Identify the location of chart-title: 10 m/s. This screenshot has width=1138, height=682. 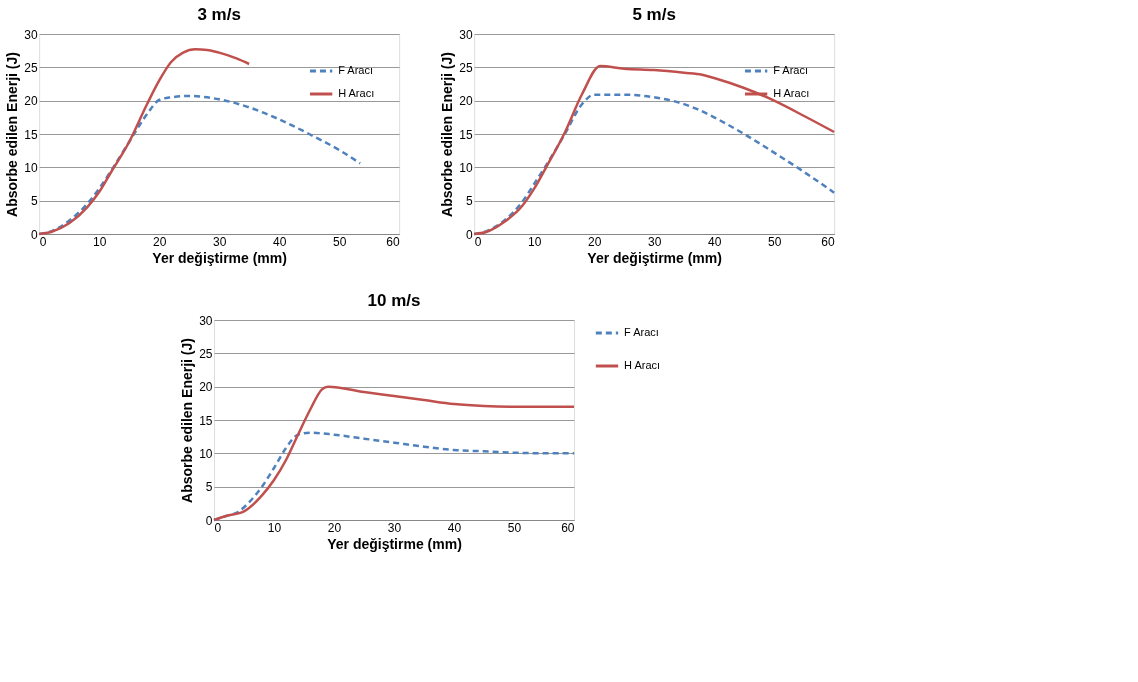
(394, 300).